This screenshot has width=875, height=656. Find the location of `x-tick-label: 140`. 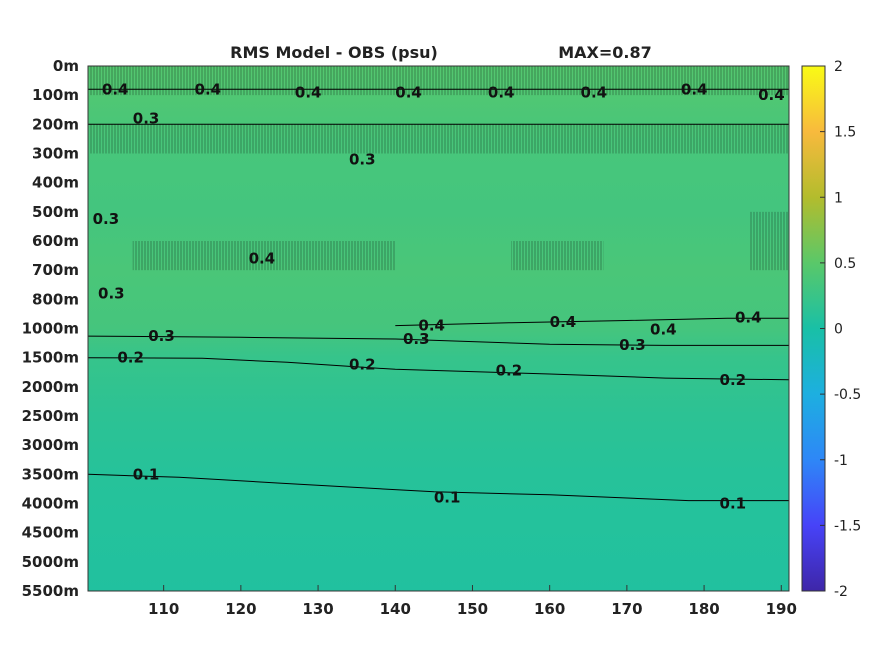

x-tick-label: 140 is located at coordinates (395, 609).